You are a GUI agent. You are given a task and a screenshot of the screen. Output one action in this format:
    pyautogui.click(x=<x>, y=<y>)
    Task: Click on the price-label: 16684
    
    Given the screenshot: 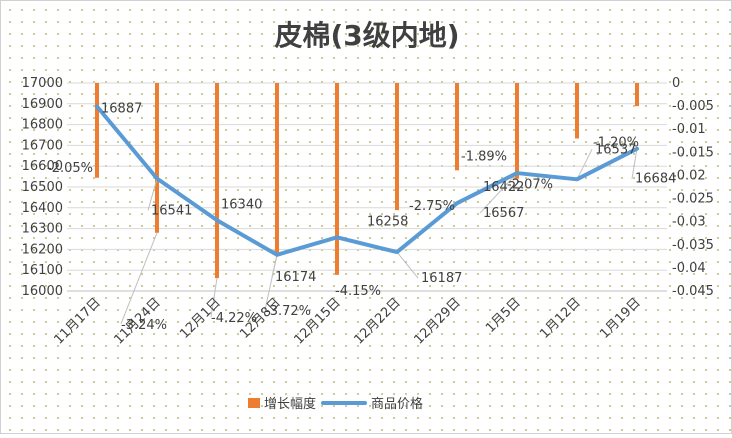 What is the action you would take?
    pyautogui.click(x=655, y=179)
    